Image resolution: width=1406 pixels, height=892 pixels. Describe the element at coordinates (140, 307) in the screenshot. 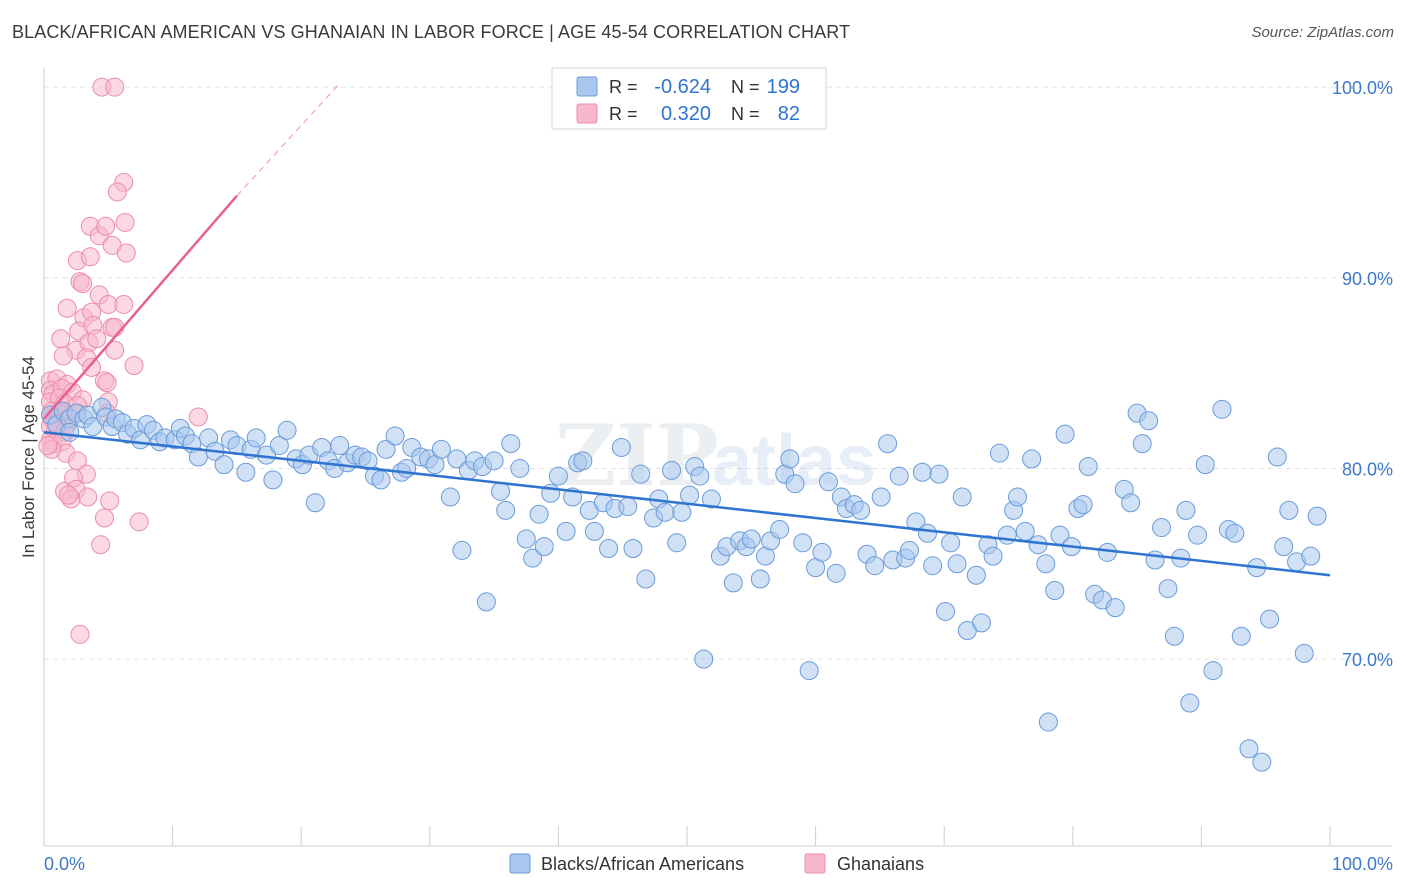

I see `trend-line-pink` at that location.